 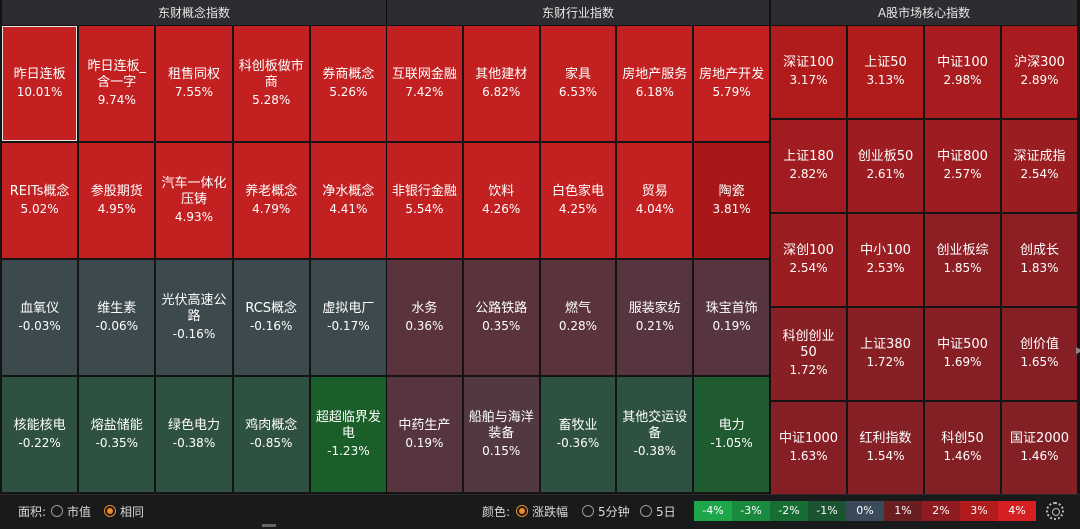 What do you see at coordinates (271, 434) in the screenshot?
I see `index-tile: 鸡肉概念 -0.85%` at bounding box center [271, 434].